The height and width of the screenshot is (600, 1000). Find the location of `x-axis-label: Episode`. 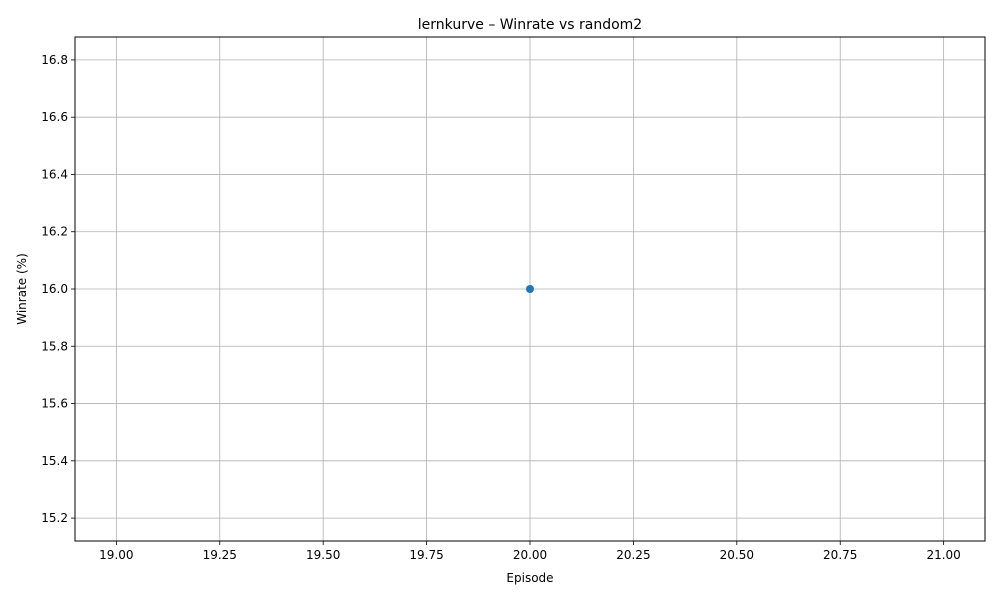

x-axis-label: Episode is located at coordinates (529, 578).